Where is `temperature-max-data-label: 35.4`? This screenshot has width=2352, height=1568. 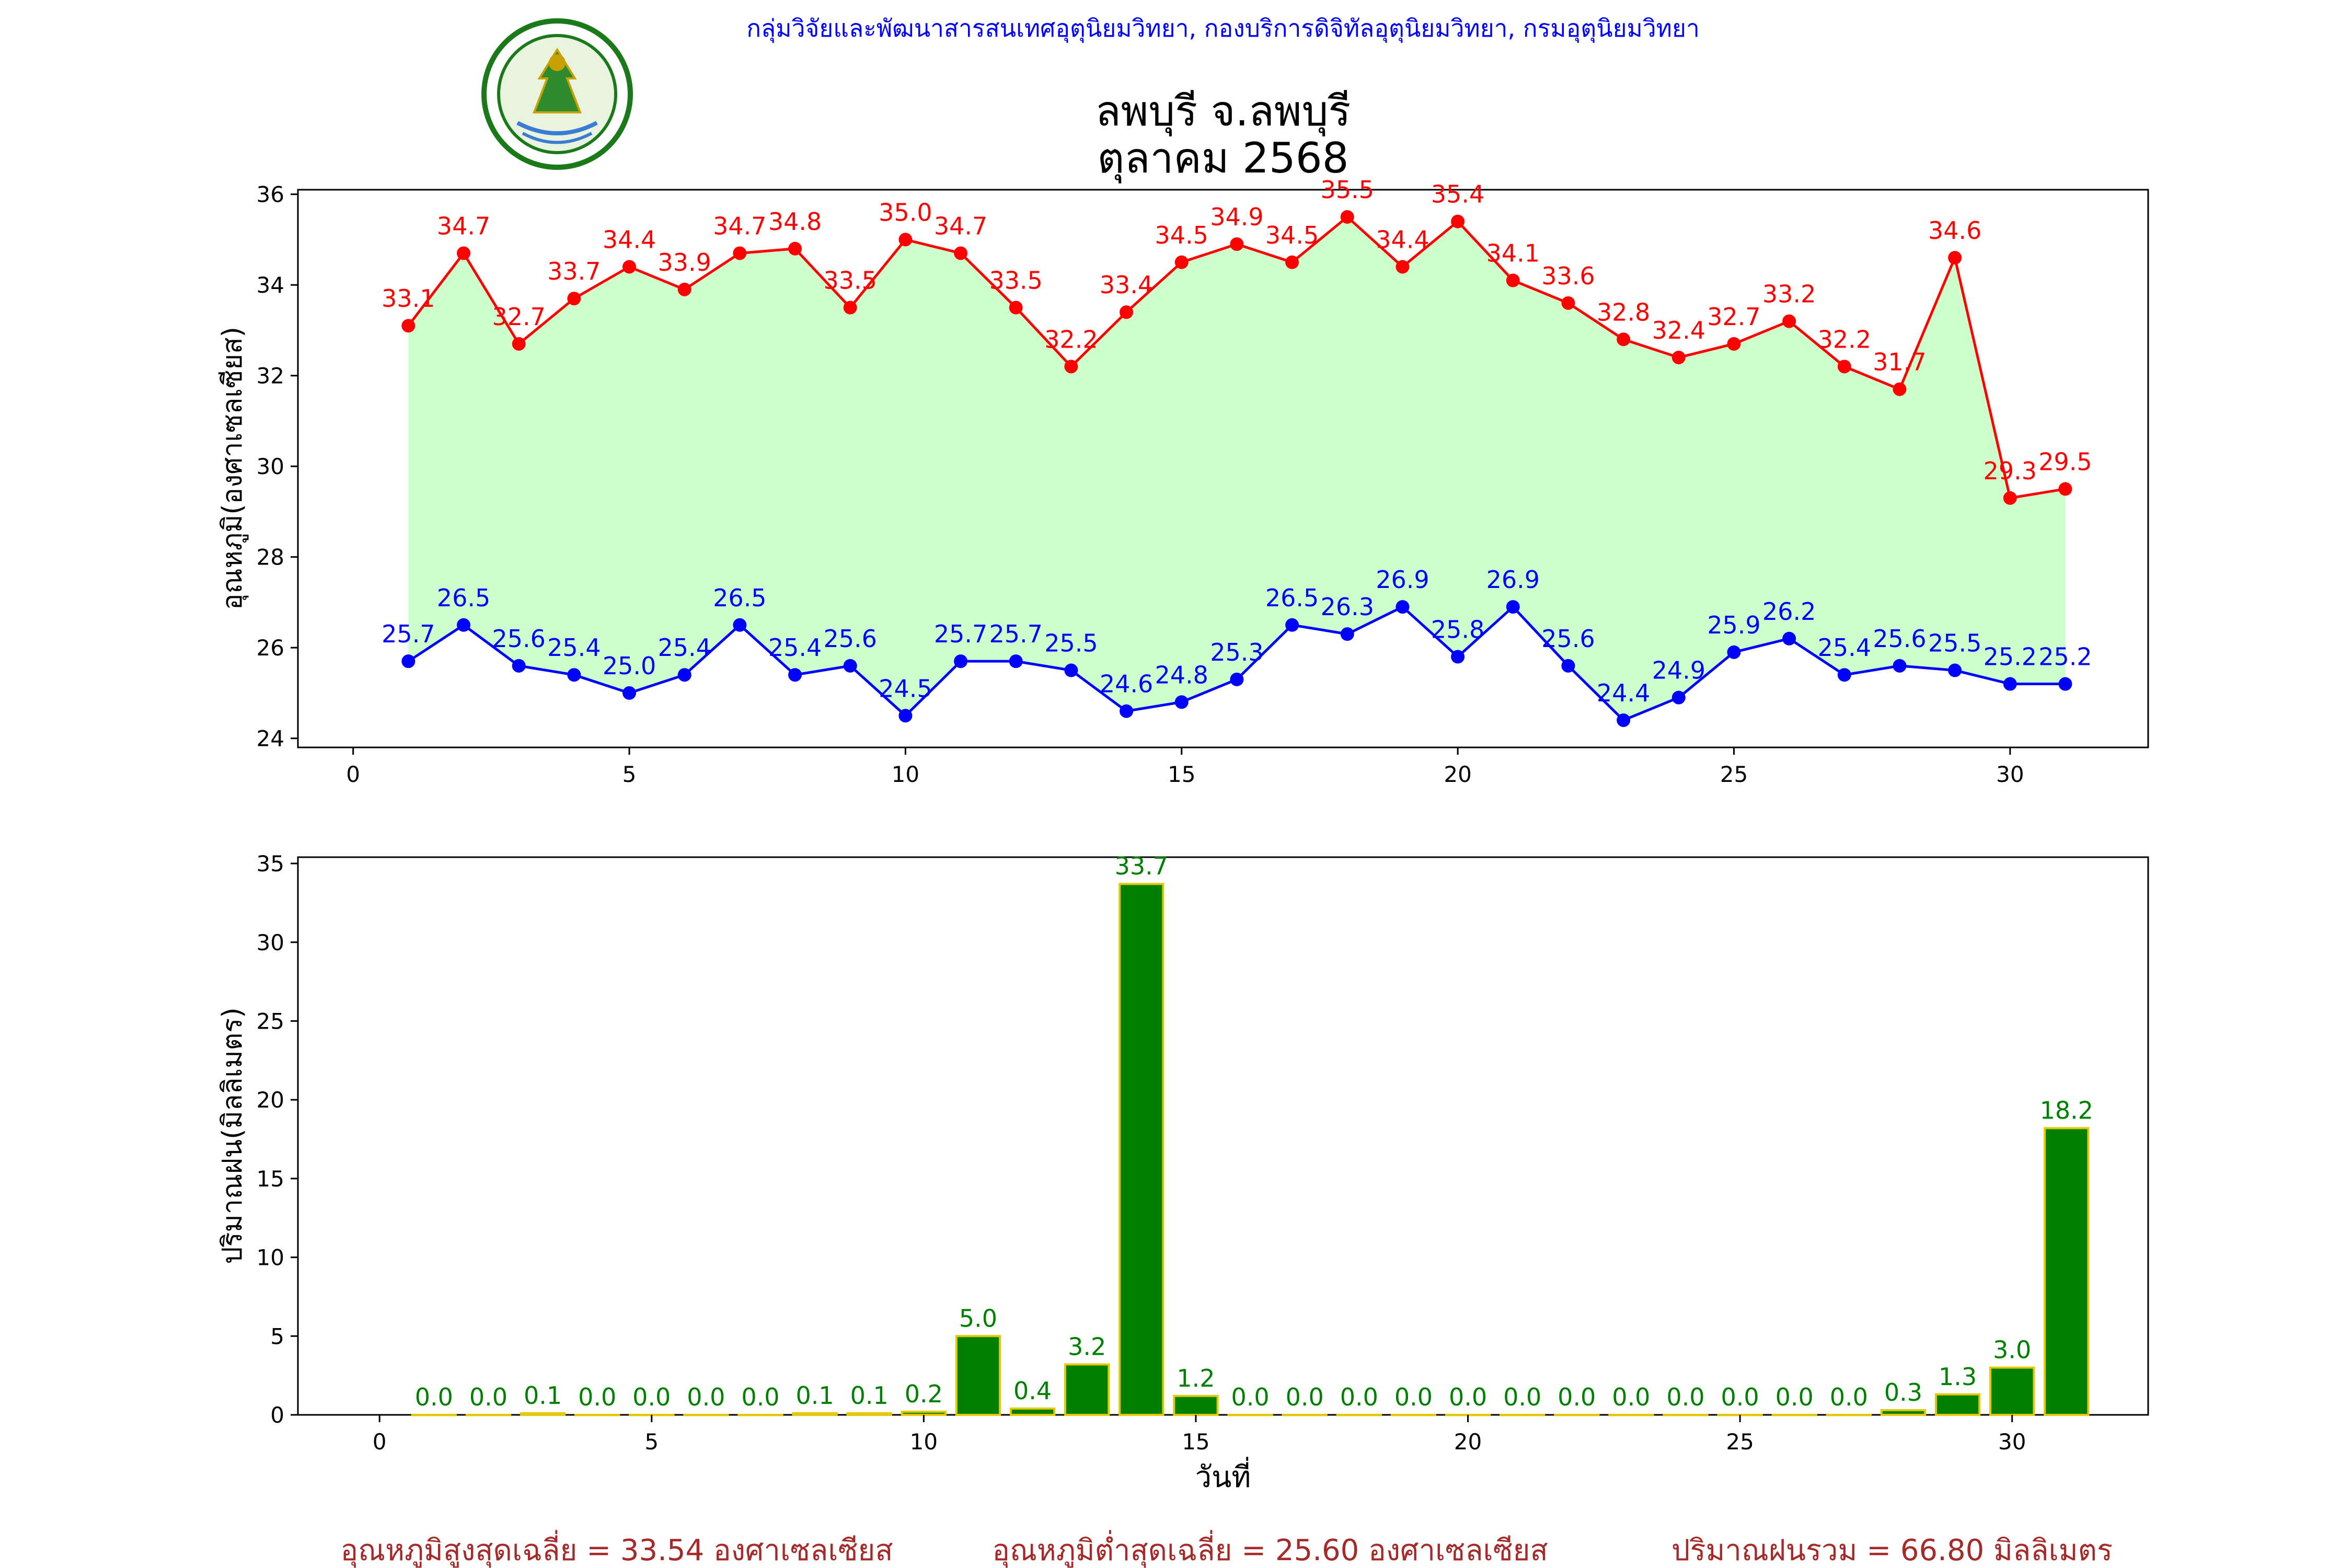 temperature-max-data-label: 35.4 is located at coordinates (1457, 194).